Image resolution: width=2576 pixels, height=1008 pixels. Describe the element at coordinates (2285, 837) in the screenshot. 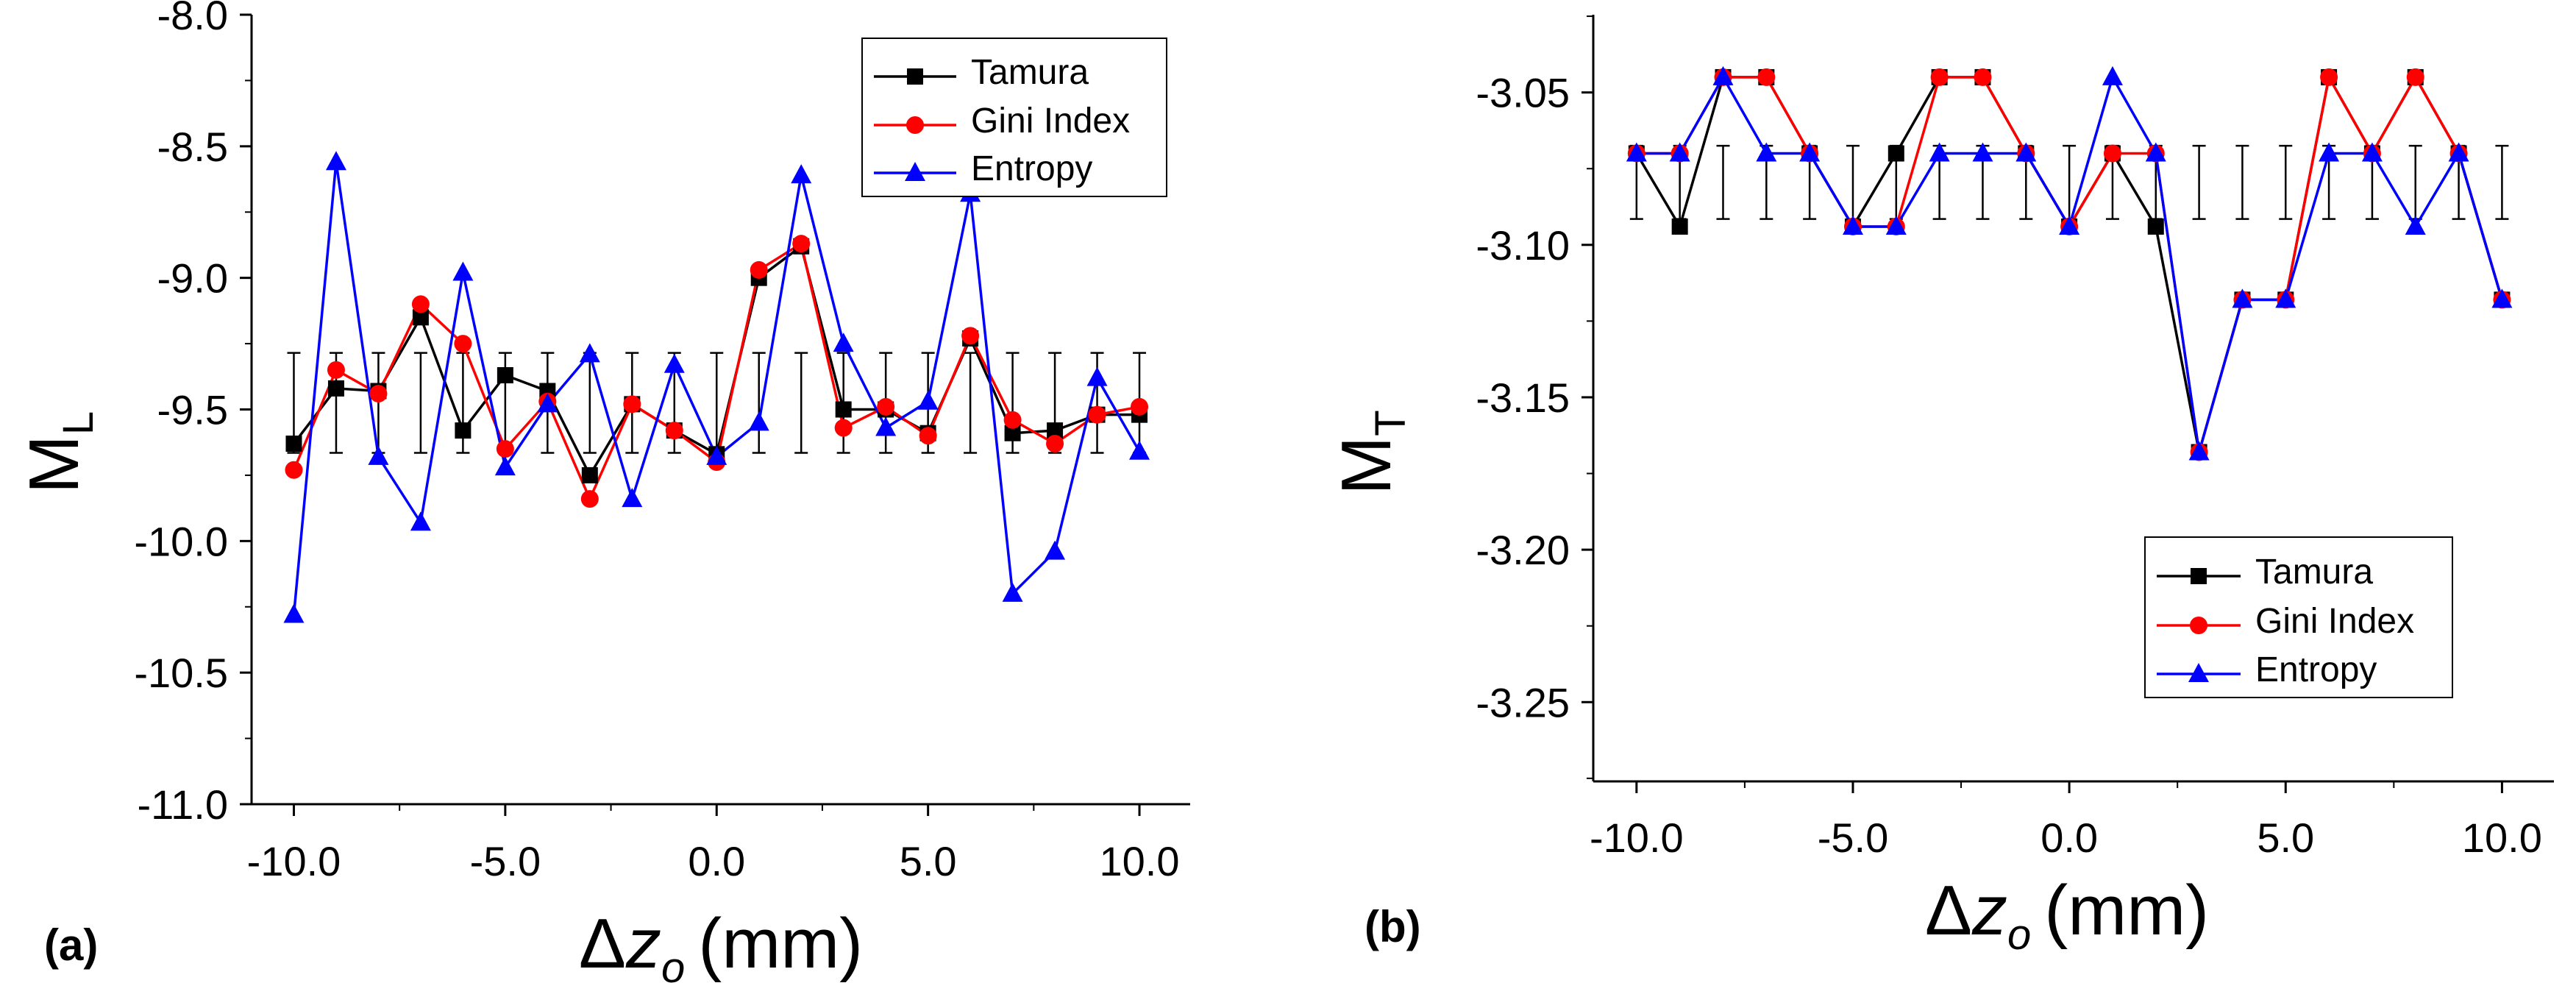

I see `b-x-tick-label: 5.0` at that location.